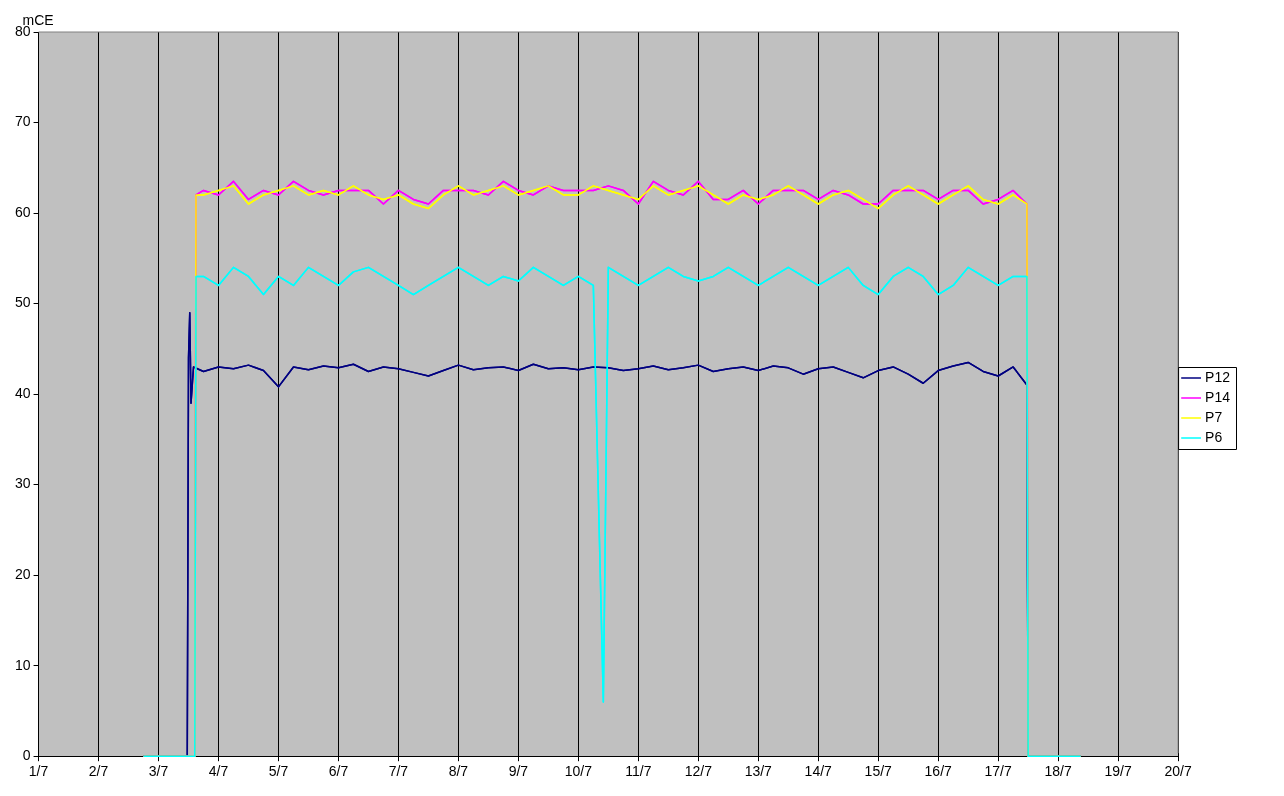 This screenshot has height=796, width=1284. Describe the element at coordinates (22, 483) in the screenshot. I see `y-tick-label: 30` at that location.